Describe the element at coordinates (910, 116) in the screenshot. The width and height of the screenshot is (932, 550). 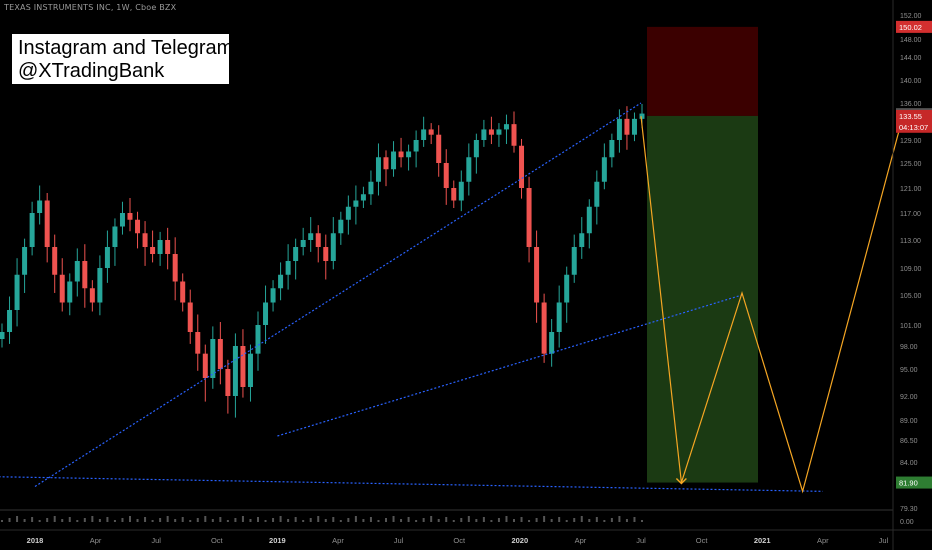
I see `price-badge-label: 133.55` at that location.